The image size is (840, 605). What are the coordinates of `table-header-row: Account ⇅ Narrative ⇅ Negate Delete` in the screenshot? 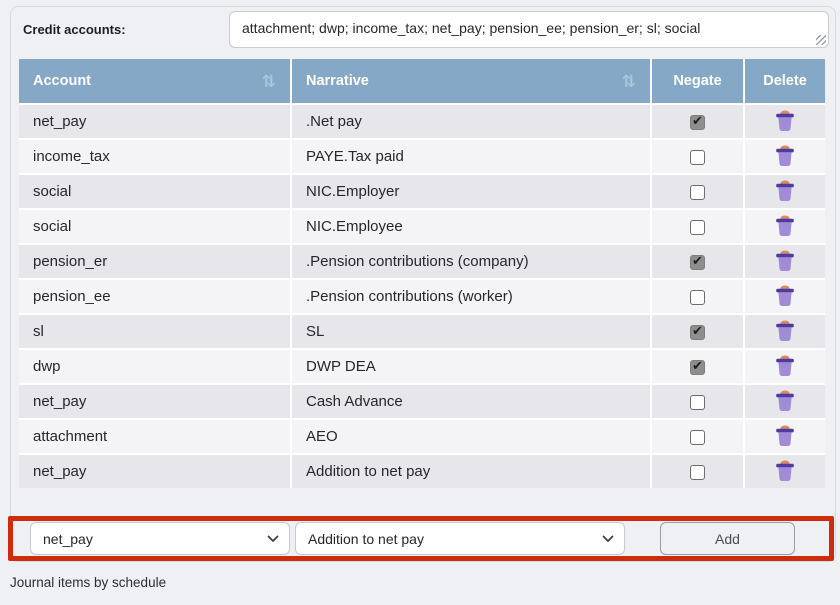 It's located at (422, 81).